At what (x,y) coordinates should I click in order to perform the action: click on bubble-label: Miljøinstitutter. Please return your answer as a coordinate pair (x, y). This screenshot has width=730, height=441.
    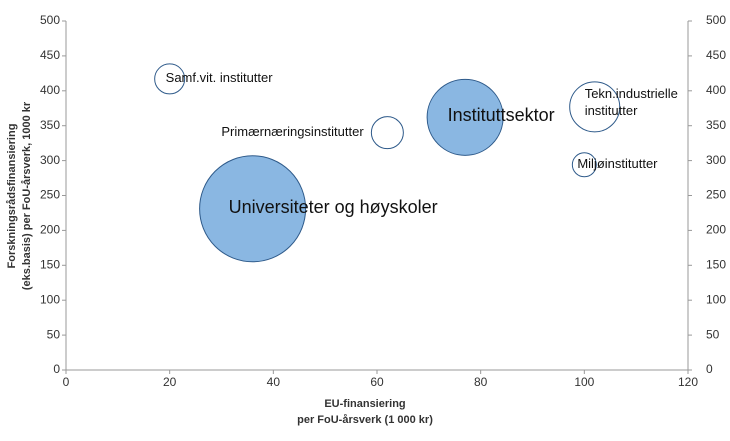
    Looking at the image, I should click on (617, 163).